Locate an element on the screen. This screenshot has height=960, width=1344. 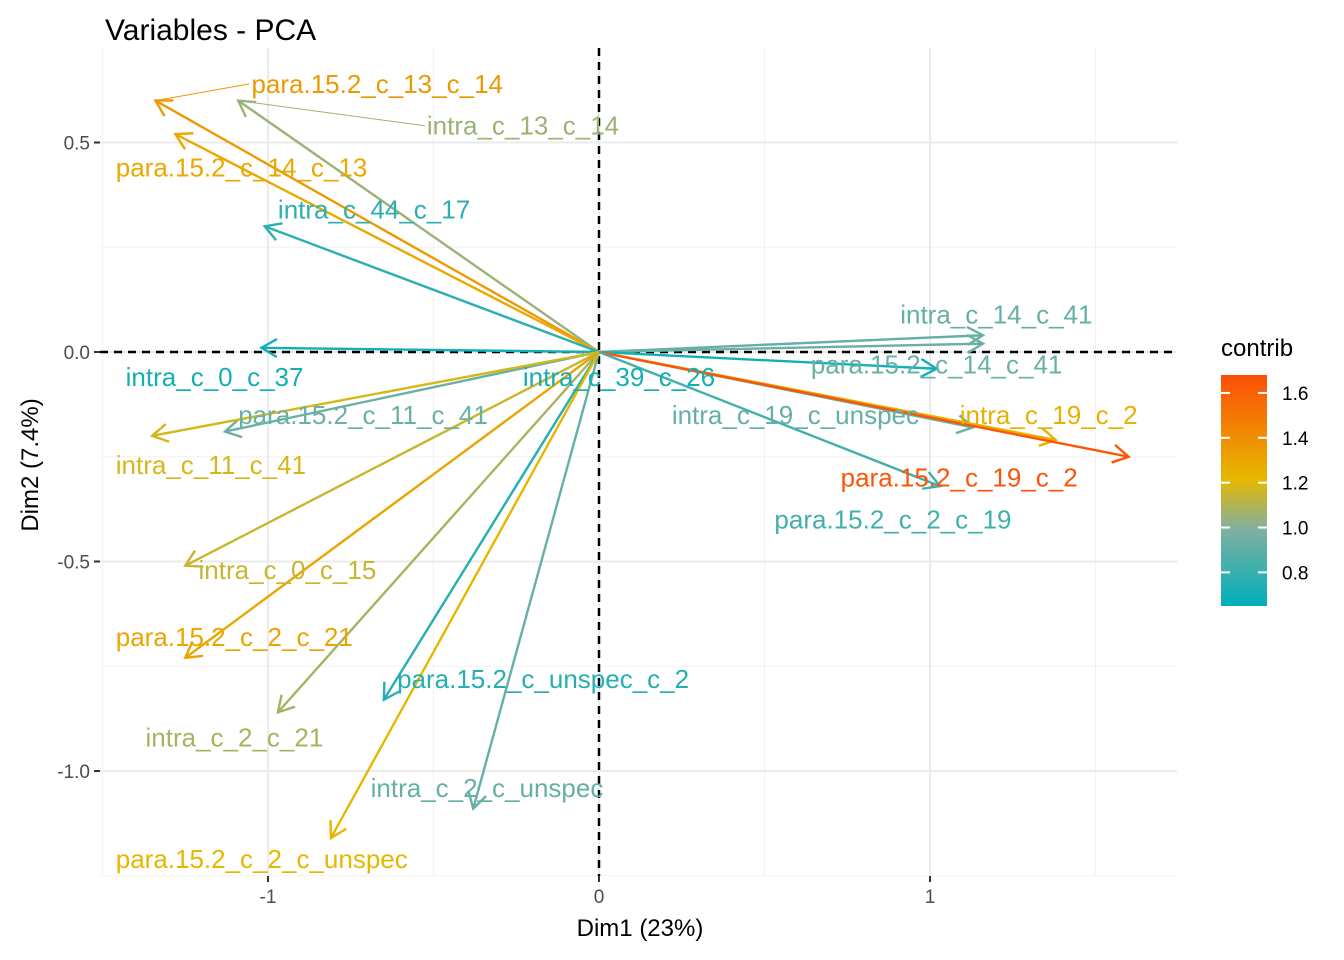
y-tick-label: -0.5 is located at coordinates (73, 563).